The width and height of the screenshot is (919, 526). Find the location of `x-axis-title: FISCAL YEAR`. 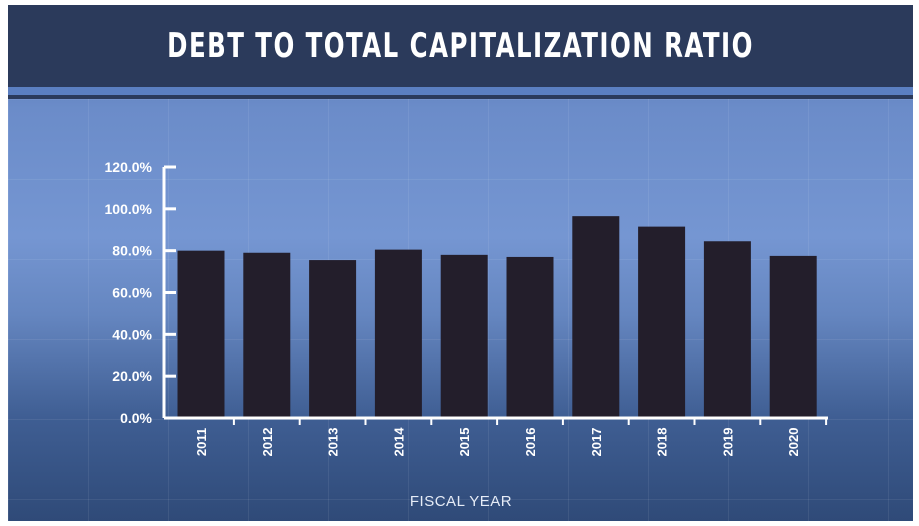

x-axis-title: FISCAL YEAR is located at coordinates (461, 501).